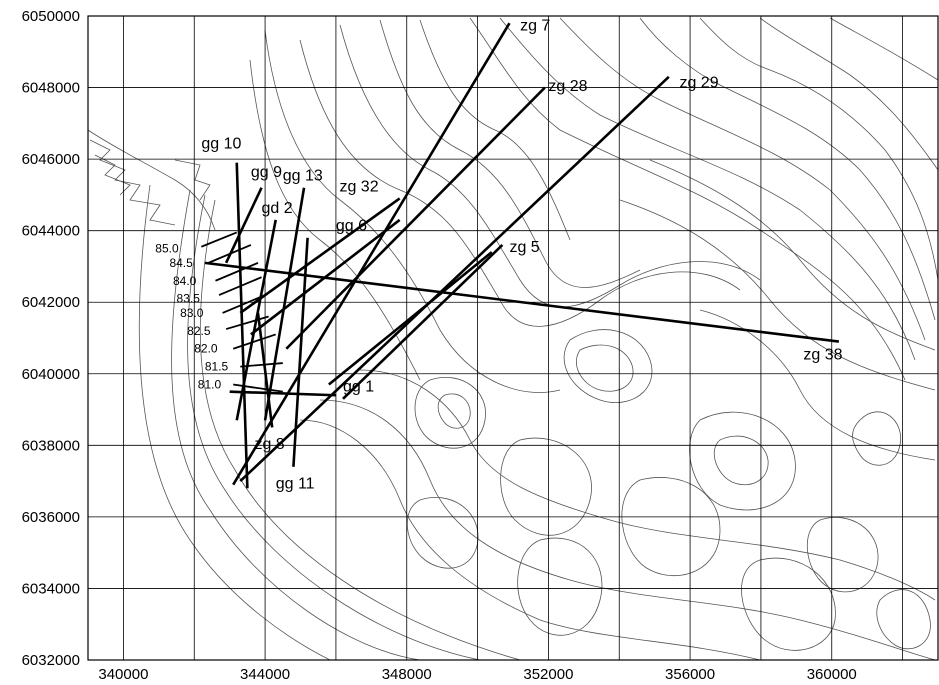  What do you see at coordinates (524, 247) in the screenshot?
I see `profile-label-zg5: zg 5` at bounding box center [524, 247].